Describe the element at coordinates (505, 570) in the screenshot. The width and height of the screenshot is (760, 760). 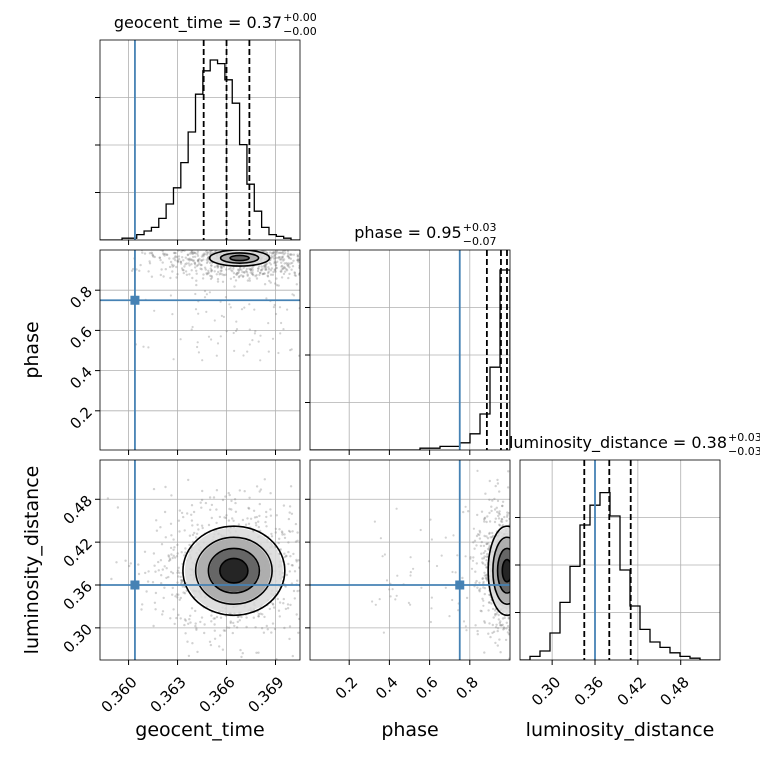
I see `contour-line` at that location.